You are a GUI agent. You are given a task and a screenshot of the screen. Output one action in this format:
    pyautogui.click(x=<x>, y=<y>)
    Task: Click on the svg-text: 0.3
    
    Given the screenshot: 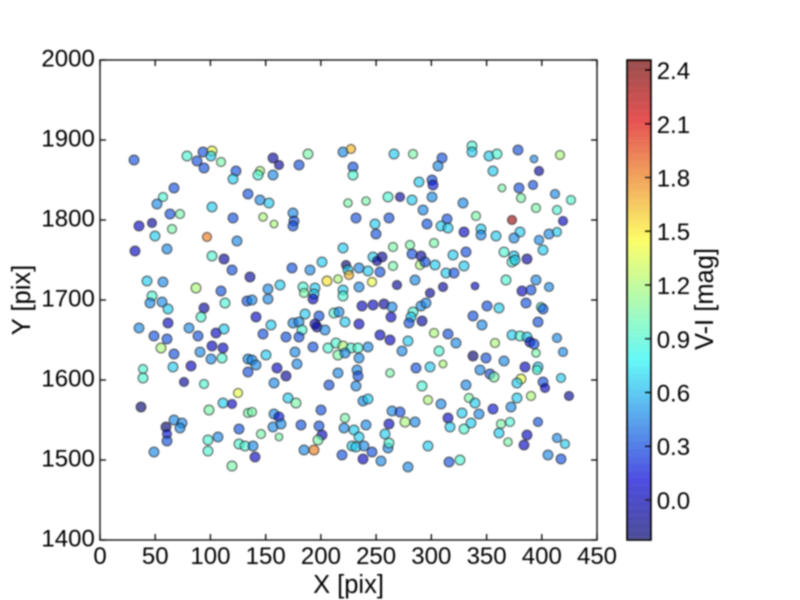 What is the action you would take?
    pyautogui.click(x=673, y=447)
    